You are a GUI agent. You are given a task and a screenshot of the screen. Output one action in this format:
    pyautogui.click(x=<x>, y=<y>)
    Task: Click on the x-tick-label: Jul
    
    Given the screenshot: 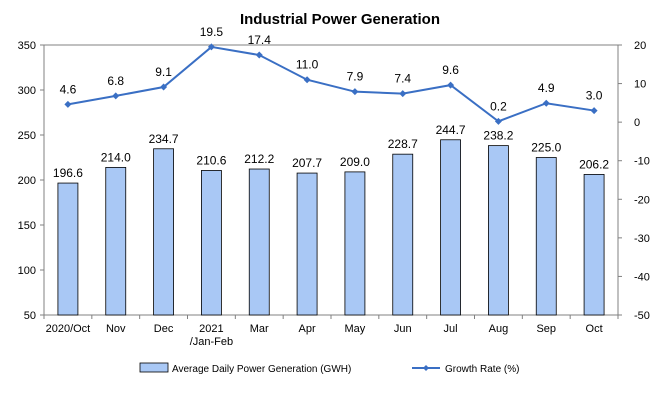 What is the action you would take?
    pyautogui.click(x=451, y=329)
    